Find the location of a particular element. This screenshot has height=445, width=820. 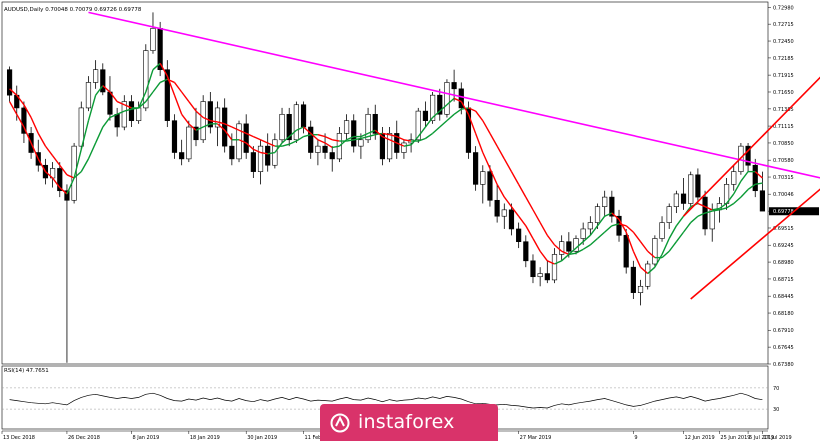

date-label: 30 Jan 2019 is located at coordinates (262, 438).